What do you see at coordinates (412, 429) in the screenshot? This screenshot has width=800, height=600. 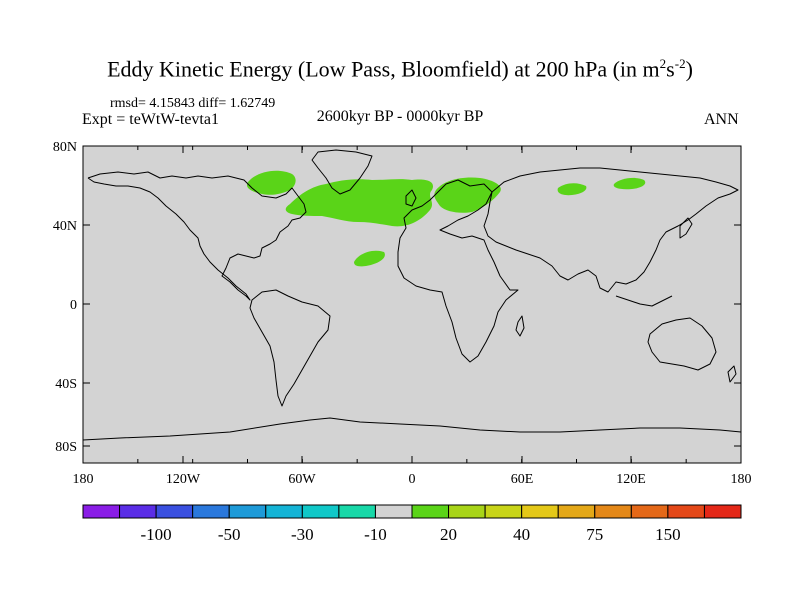 I see `coast-antarctica` at bounding box center [412, 429].